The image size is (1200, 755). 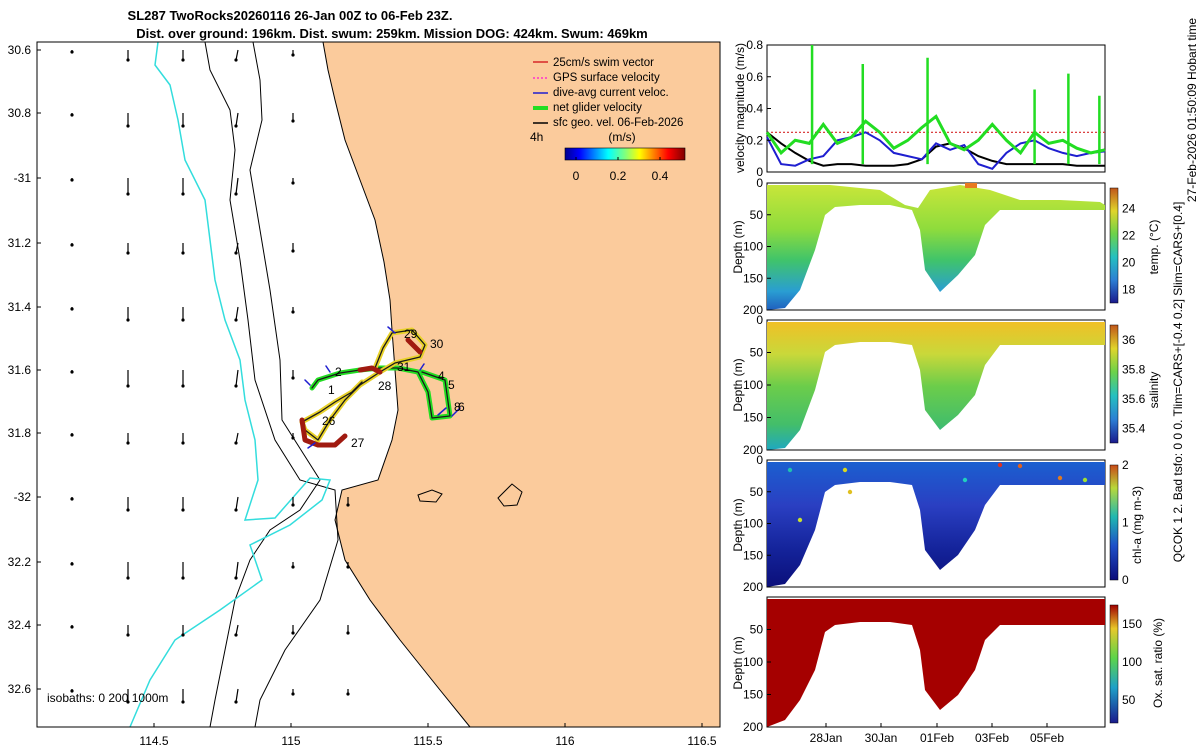 I want to click on isobaths-label: isobaths: 0 200 1000m, so click(x=107, y=698).